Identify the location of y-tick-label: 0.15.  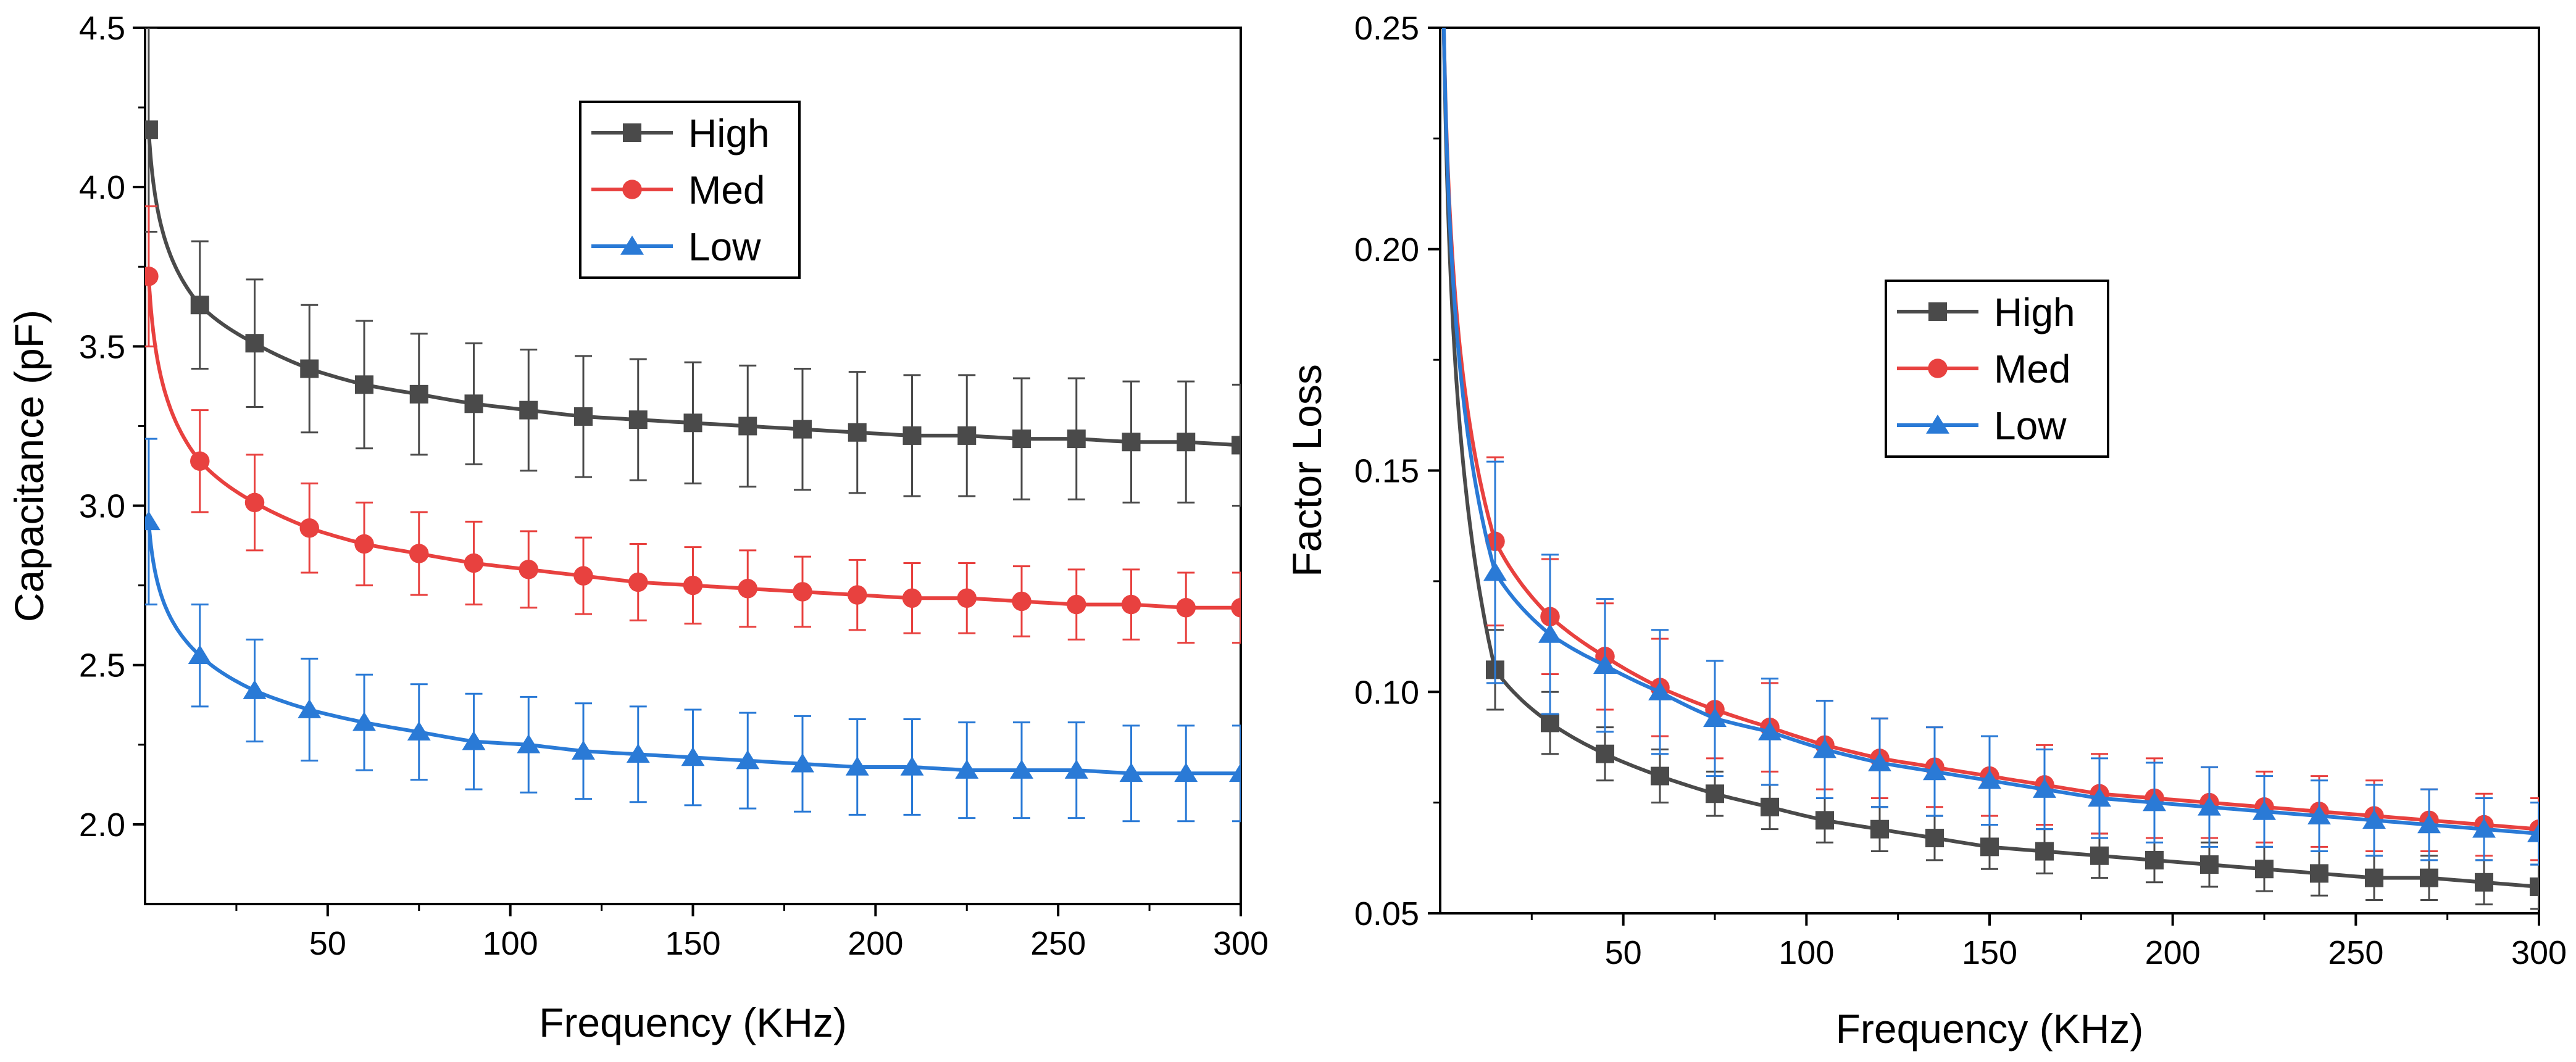
(1387, 471).